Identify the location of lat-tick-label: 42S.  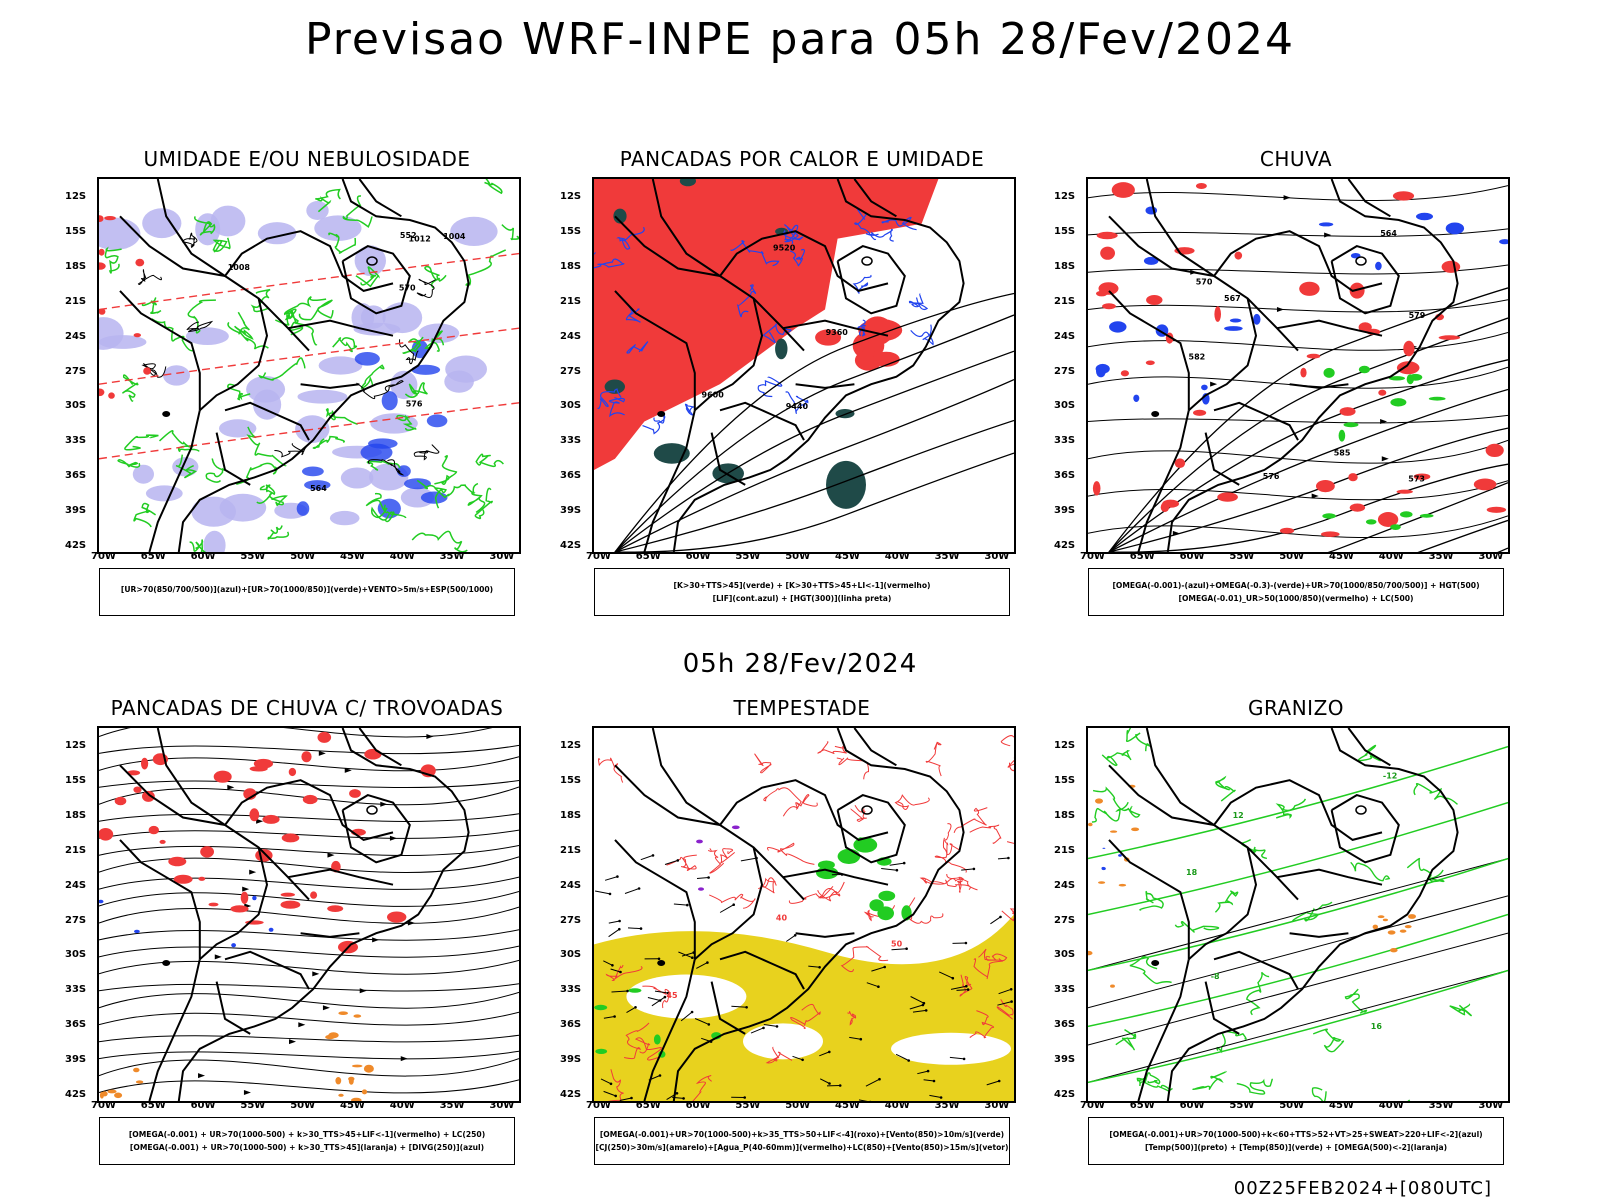
(76, 545).